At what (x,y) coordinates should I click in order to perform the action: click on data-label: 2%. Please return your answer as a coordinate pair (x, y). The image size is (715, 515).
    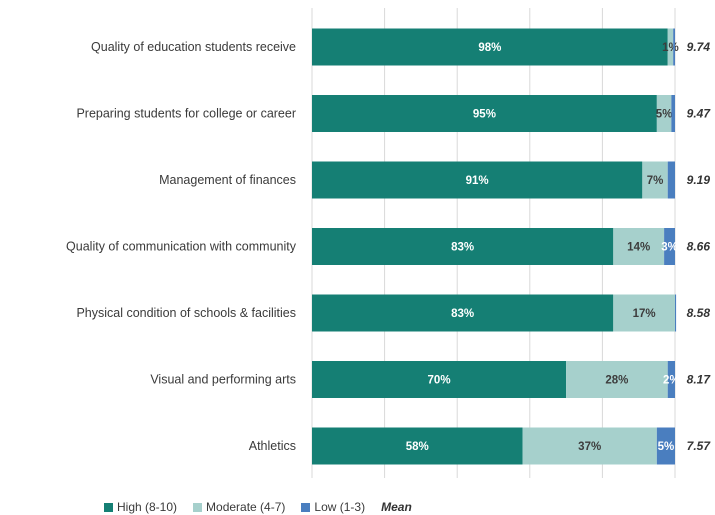
    Looking at the image, I should click on (671, 381).